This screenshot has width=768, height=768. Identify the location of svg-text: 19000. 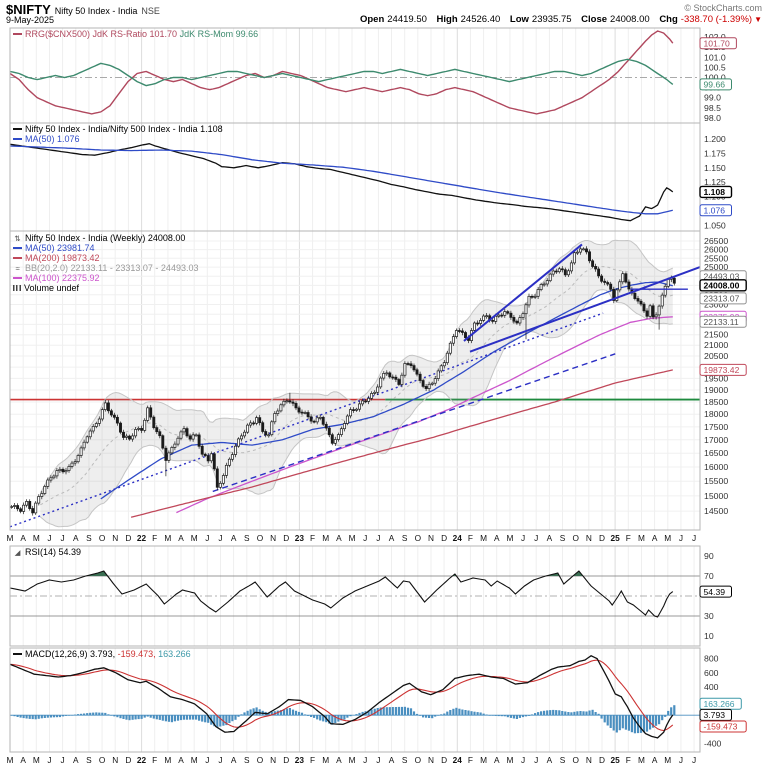
(716, 390).